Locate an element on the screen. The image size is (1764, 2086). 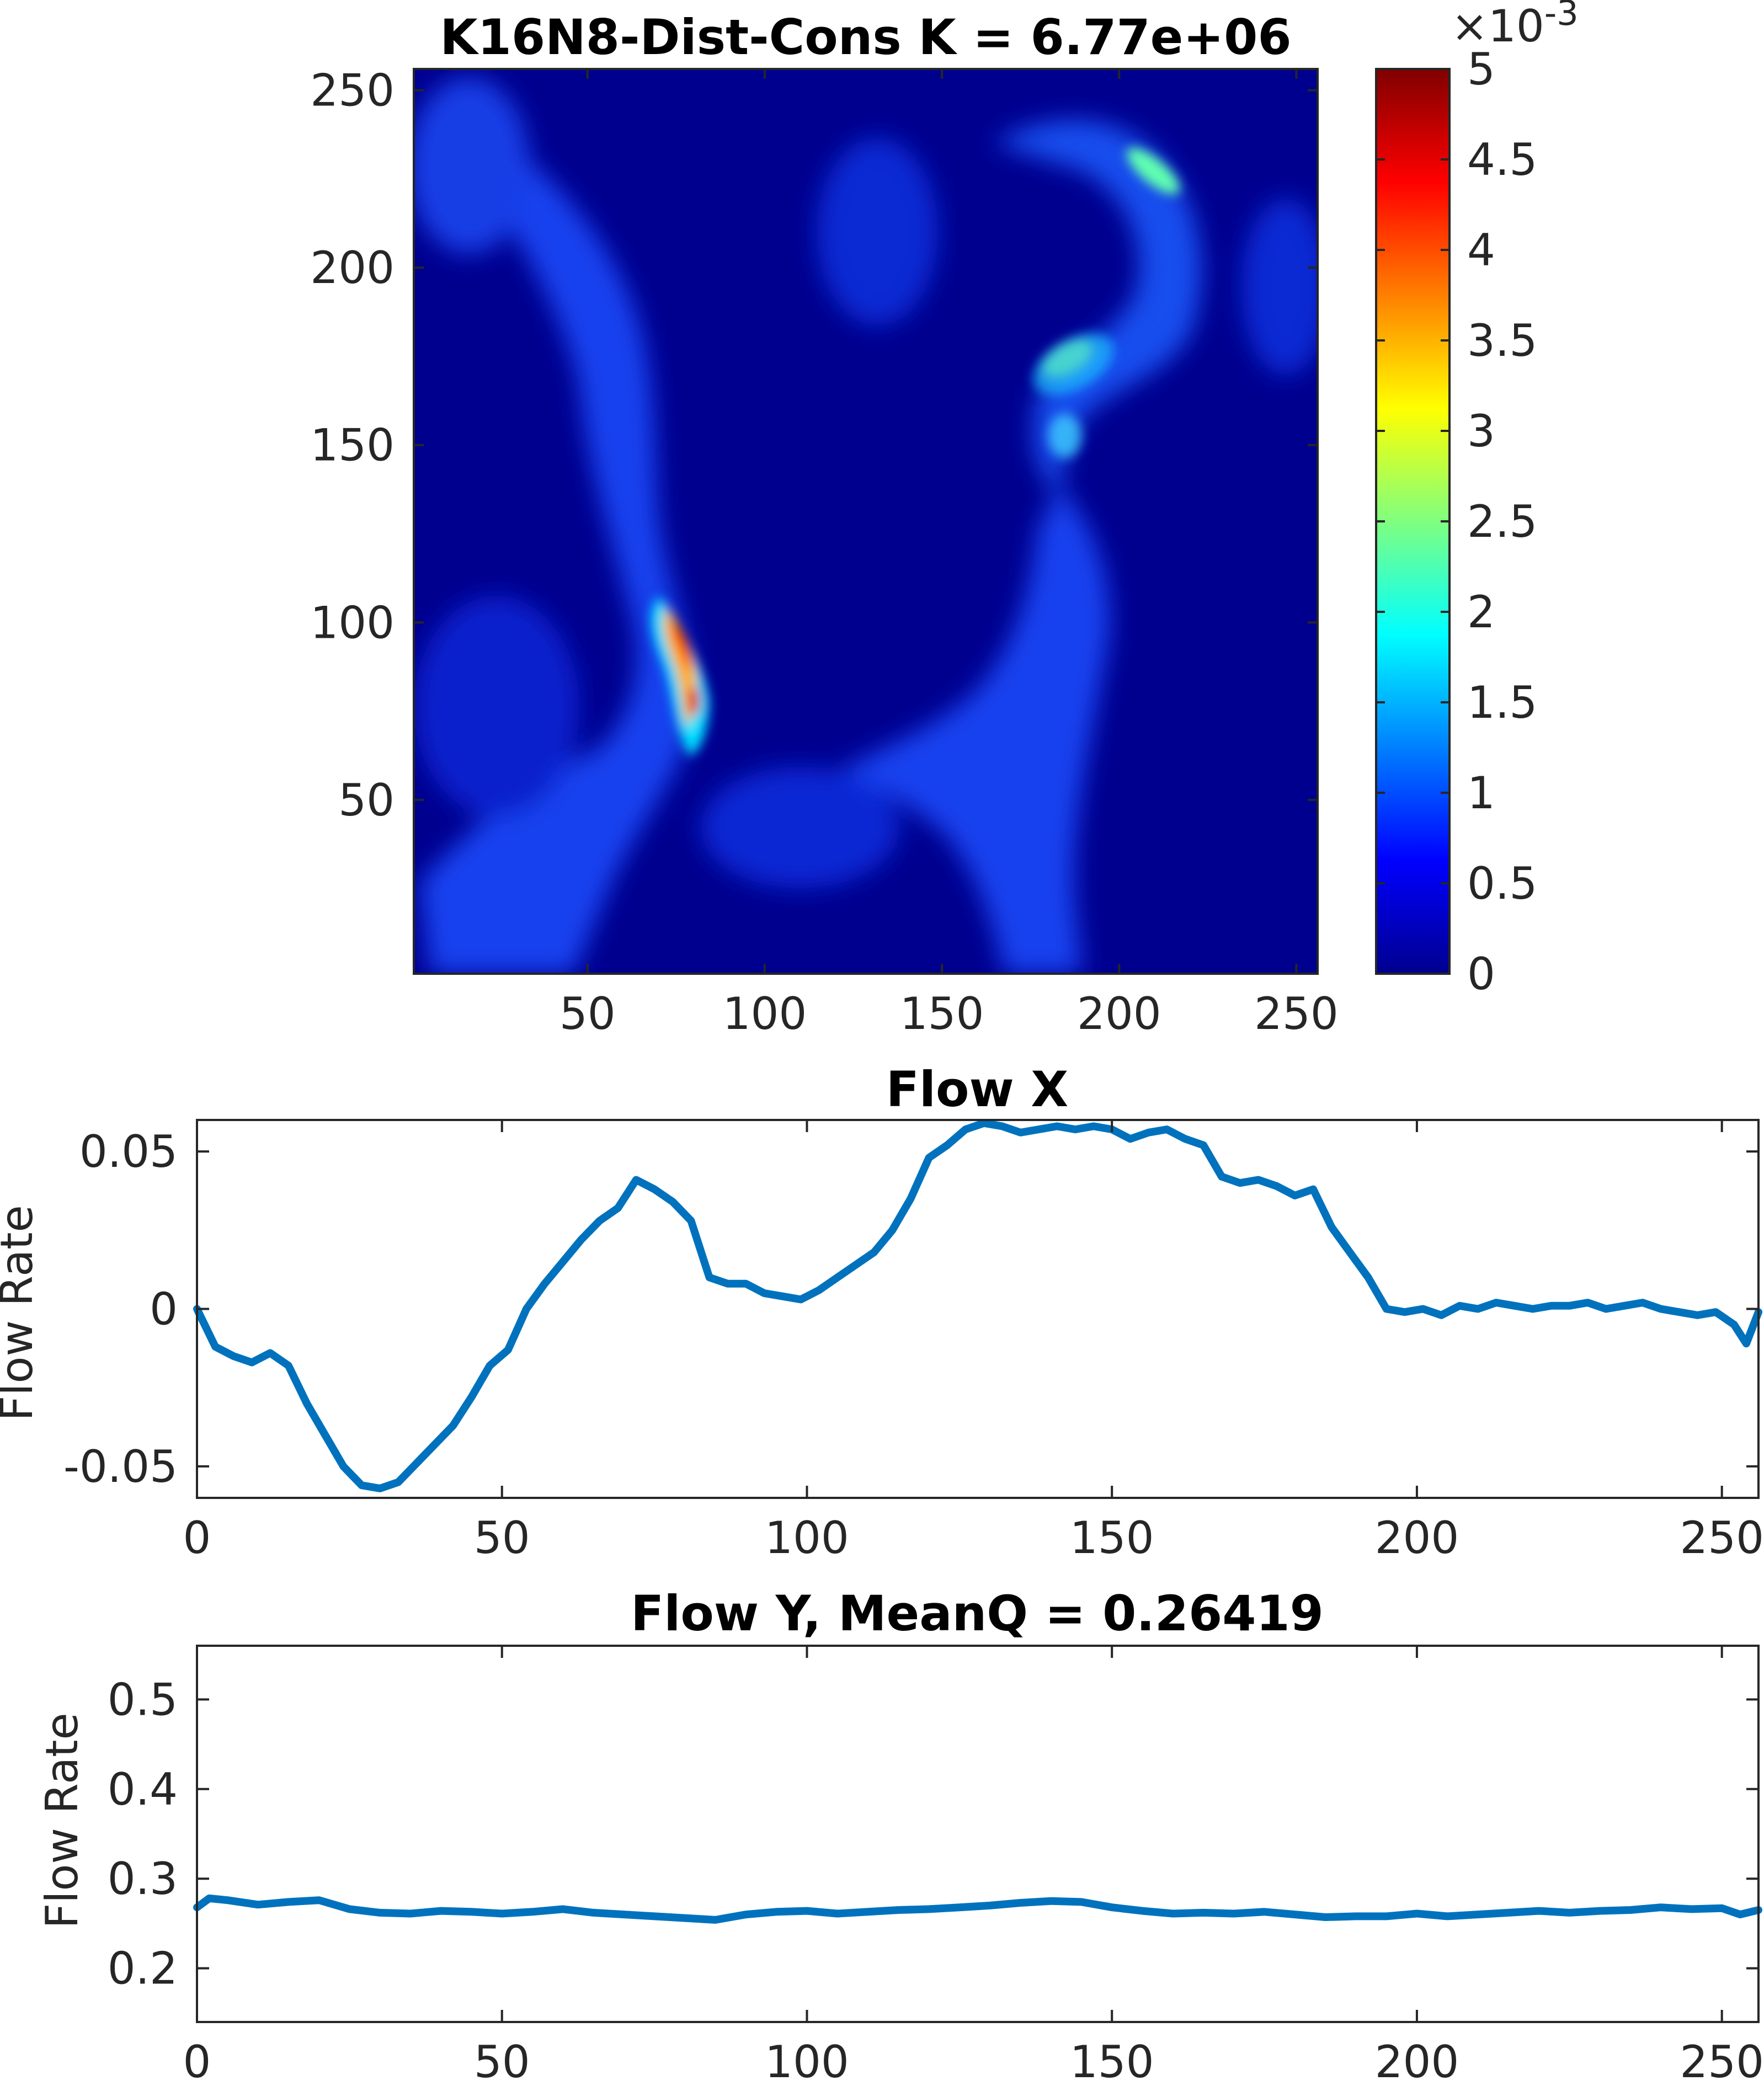
heatmap-y-tick-label: 200 is located at coordinates (352, 268).